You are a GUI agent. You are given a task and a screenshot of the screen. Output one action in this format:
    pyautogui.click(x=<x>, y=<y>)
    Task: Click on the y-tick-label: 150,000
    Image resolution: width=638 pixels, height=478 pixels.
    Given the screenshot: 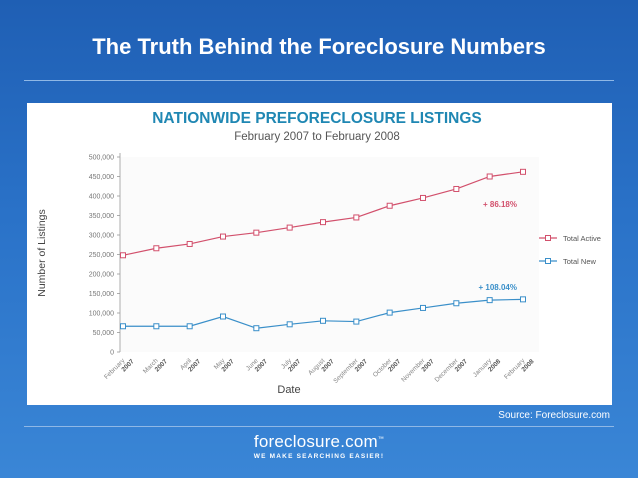 What is the action you would take?
    pyautogui.click(x=101, y=294)
    